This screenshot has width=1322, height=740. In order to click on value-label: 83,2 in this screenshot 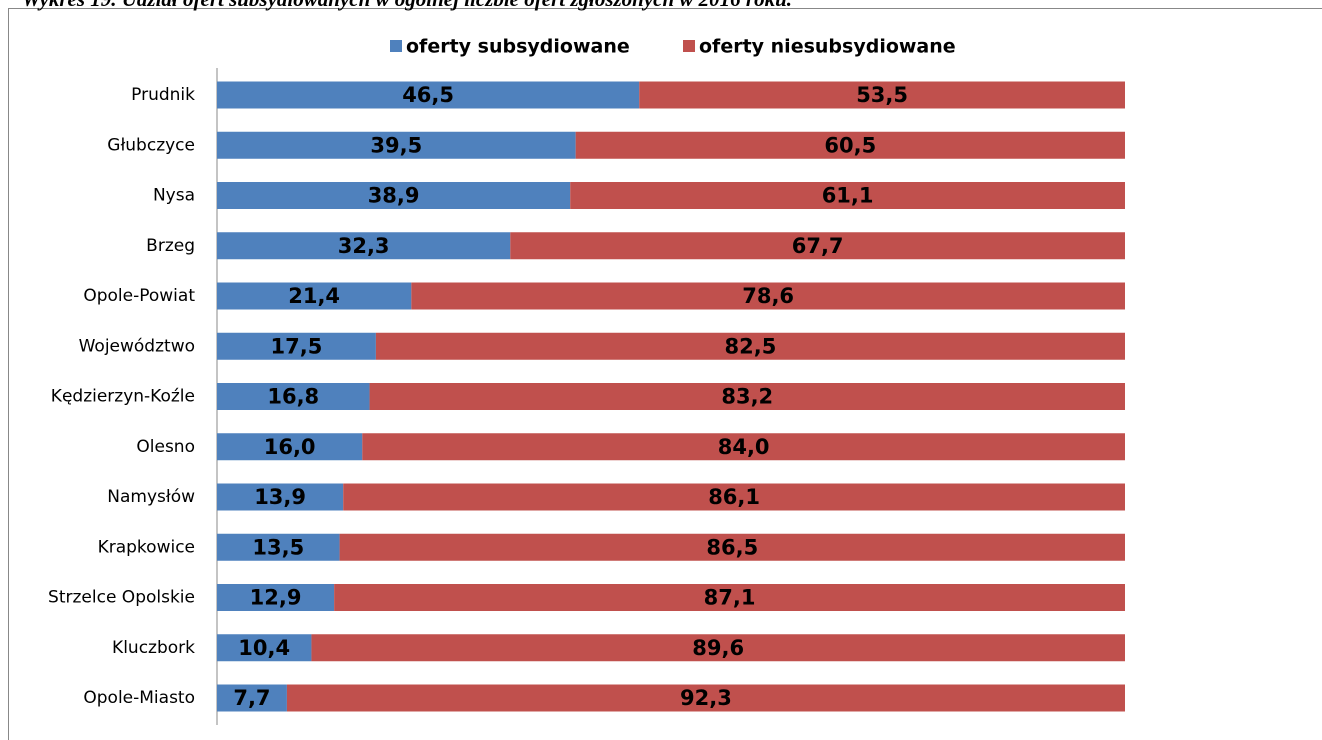, I will do `click(747, 397)`.